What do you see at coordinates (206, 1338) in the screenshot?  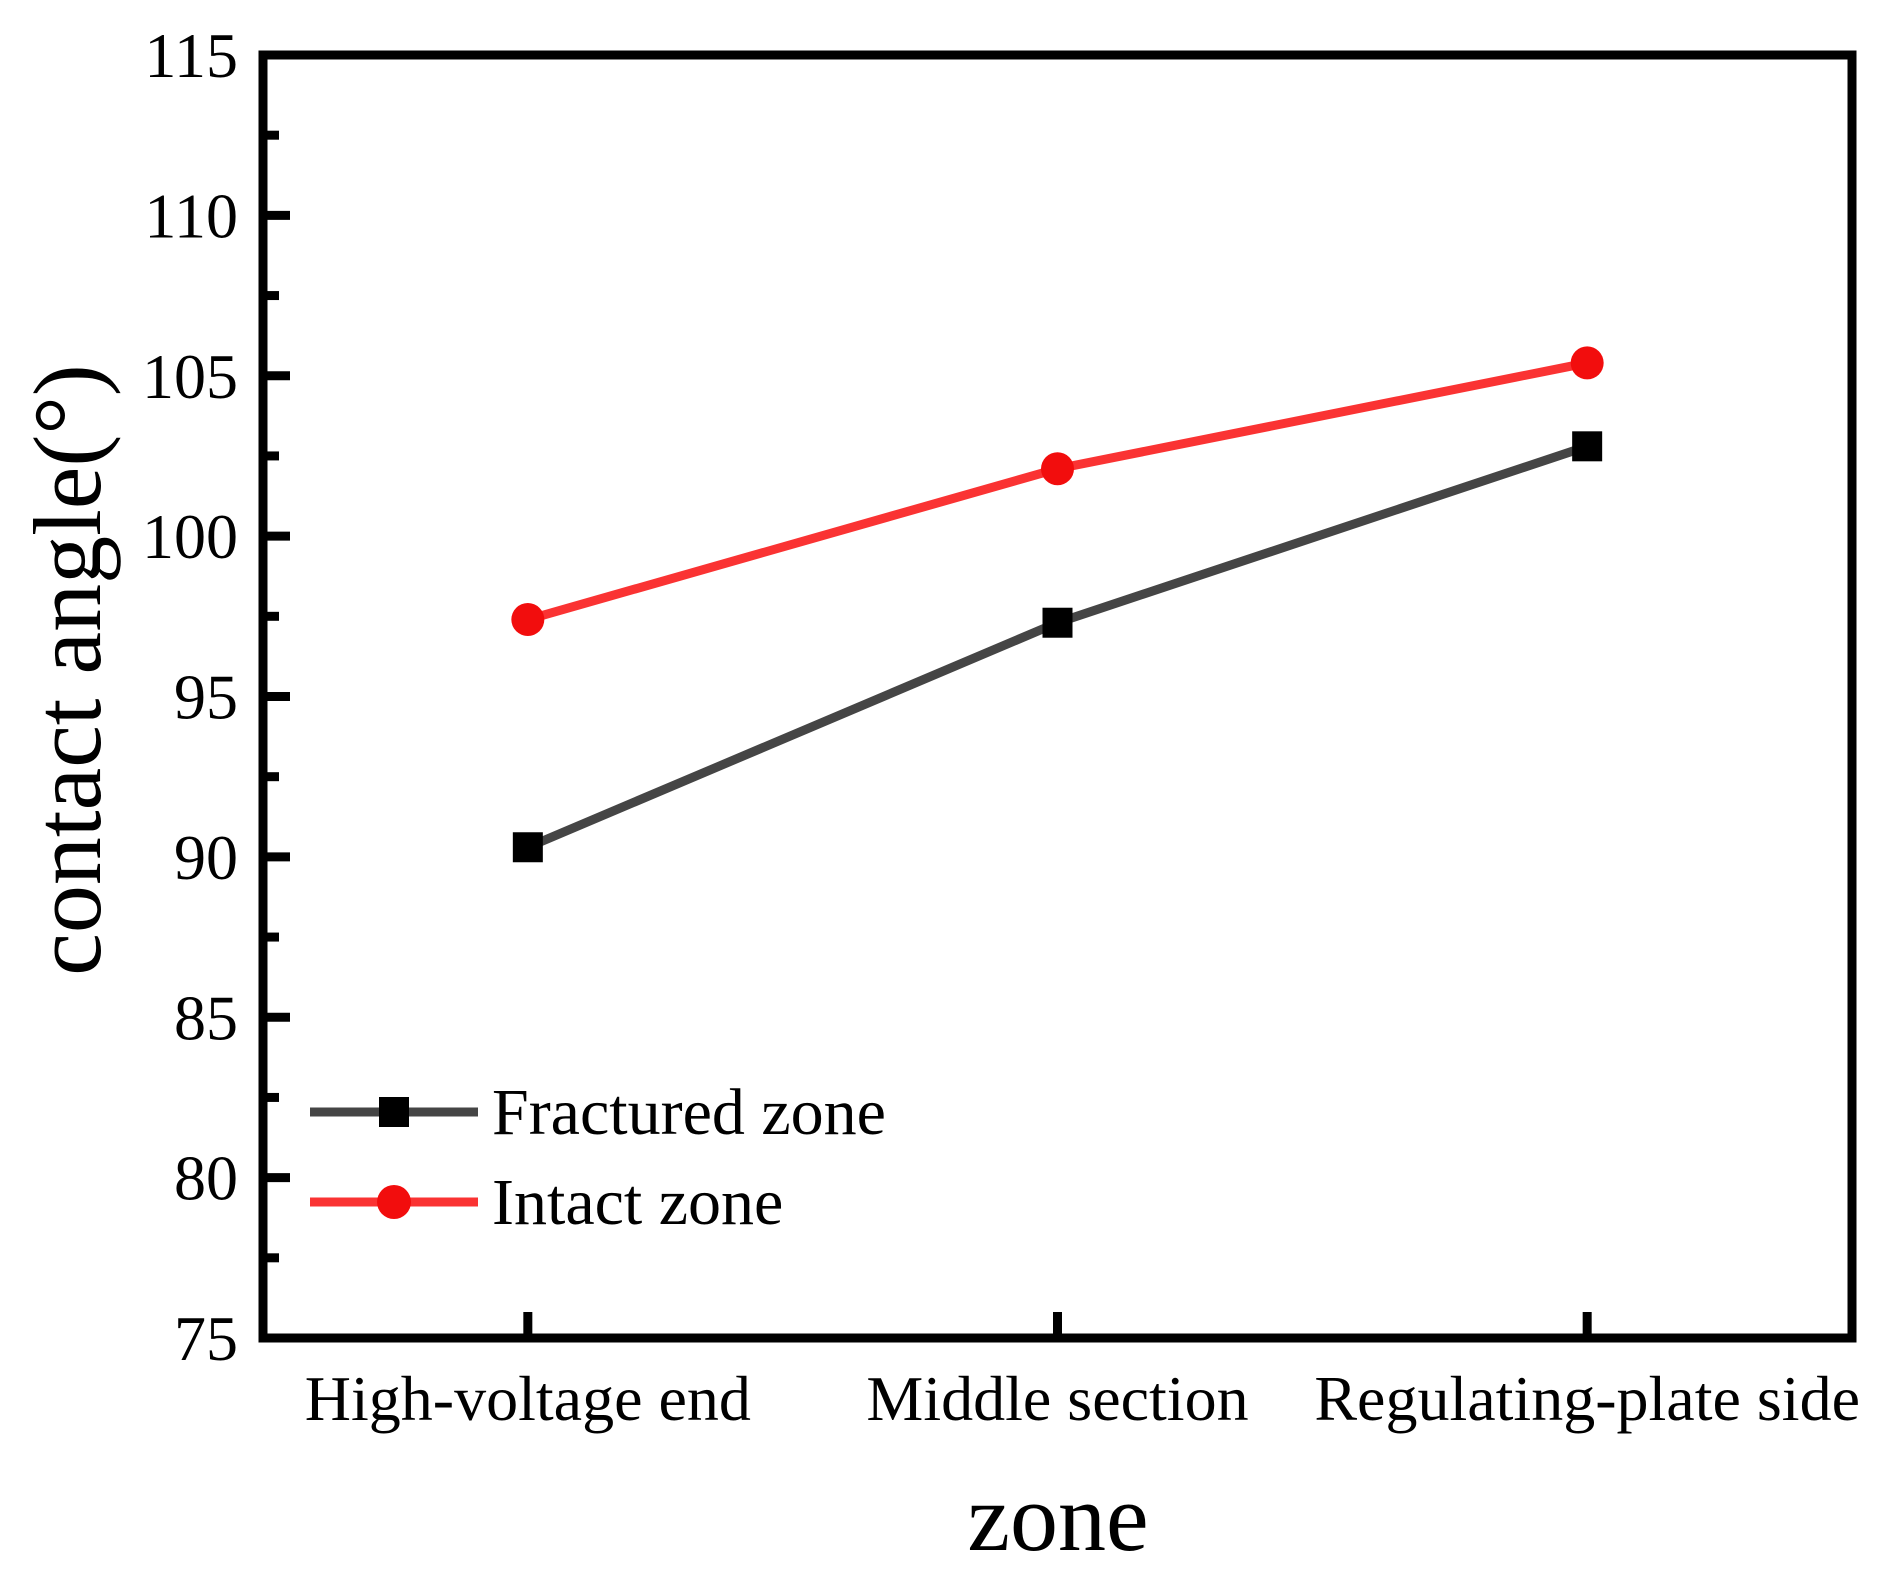 I see `y-tick-label: 75` at bounding box center [206, 1338].